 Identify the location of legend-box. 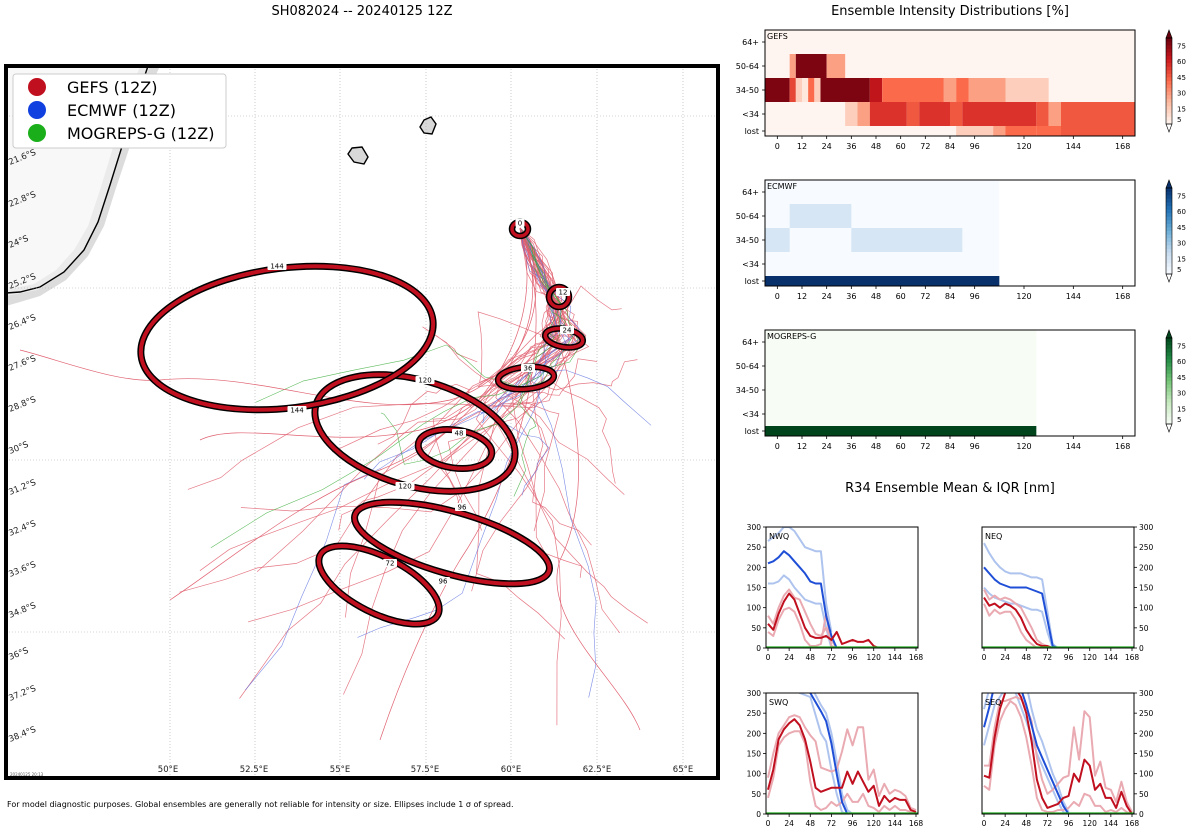
(119, 111).